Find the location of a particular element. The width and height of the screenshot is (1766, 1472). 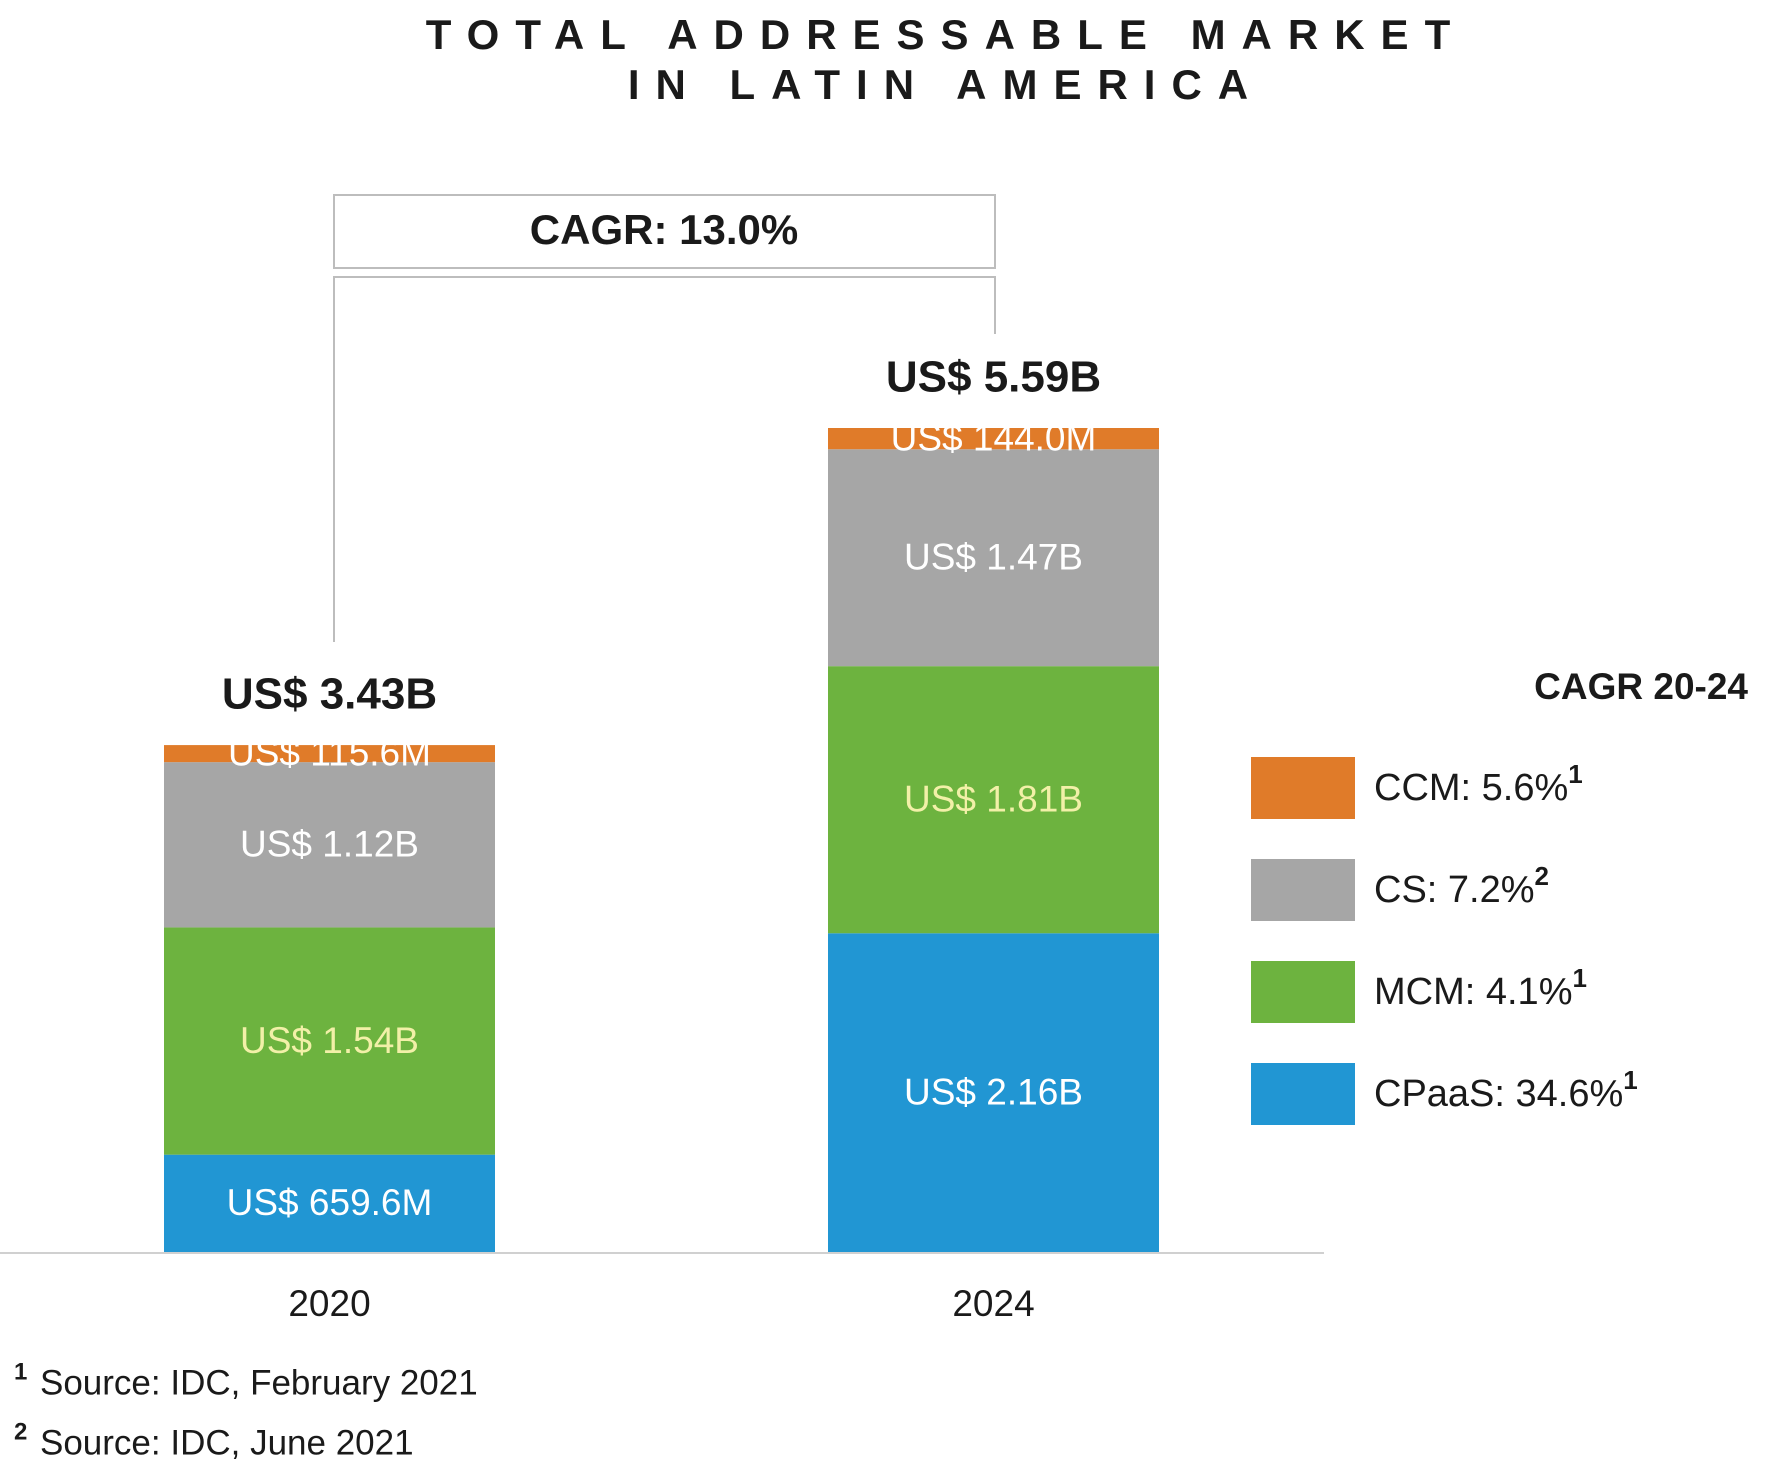

footnote: Source: IDC, February 2021 is located at coordinates (259, 1382).